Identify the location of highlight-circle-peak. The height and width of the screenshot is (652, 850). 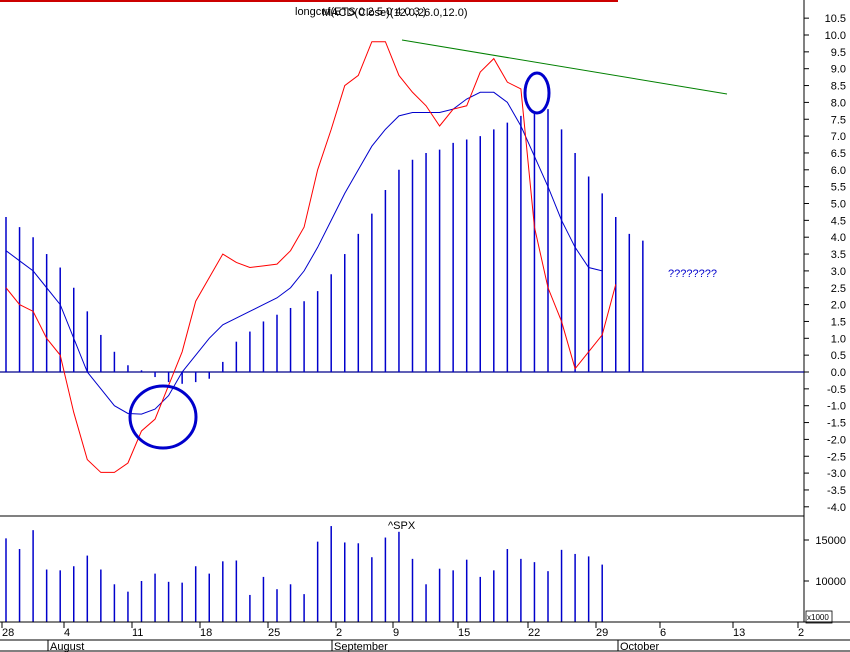
(537, 93).